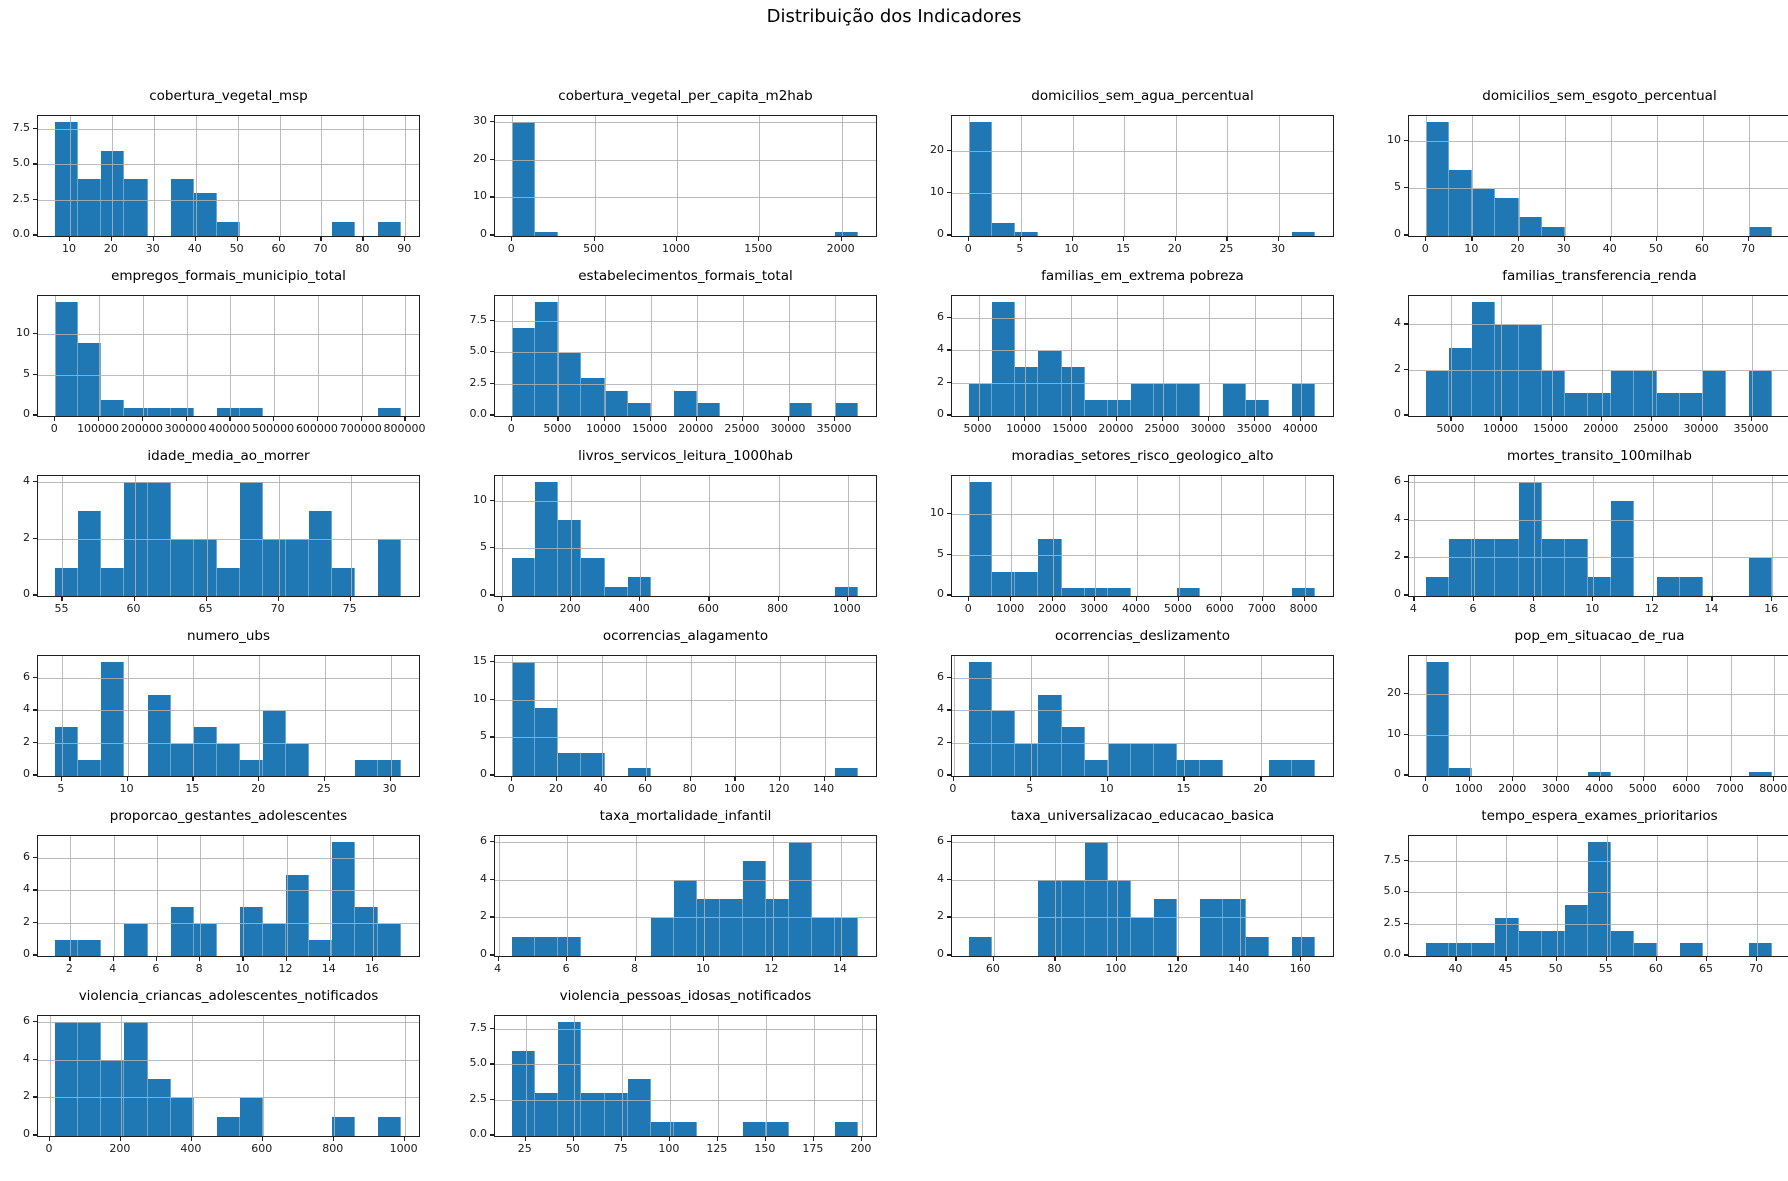 This screenshot has height=1181, width=1788. I want to click on x-tick-label: 20, so click(1174, 248).